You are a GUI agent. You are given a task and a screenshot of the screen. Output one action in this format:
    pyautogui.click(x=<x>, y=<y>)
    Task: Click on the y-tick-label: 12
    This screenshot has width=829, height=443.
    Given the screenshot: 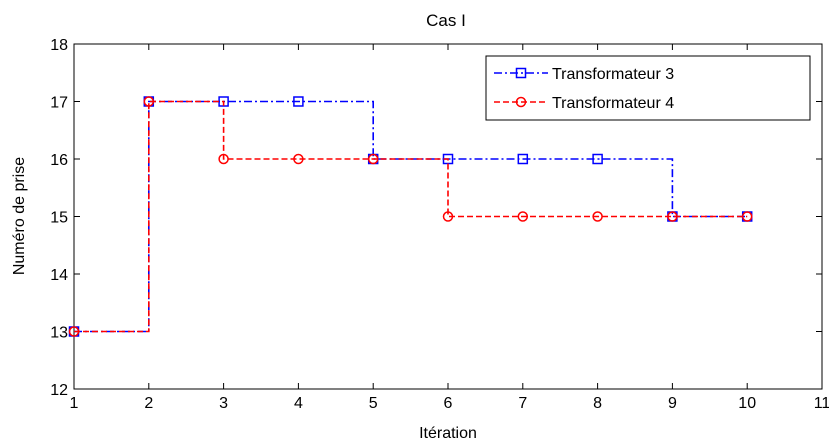 What is the action you would take?
    pyautogui.click(x=59, y=390)
    